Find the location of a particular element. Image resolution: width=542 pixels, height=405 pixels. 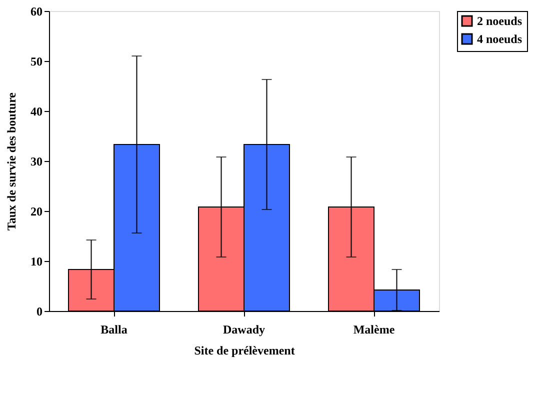

y-tick-label: 0 is located at coordinates (39, 311).